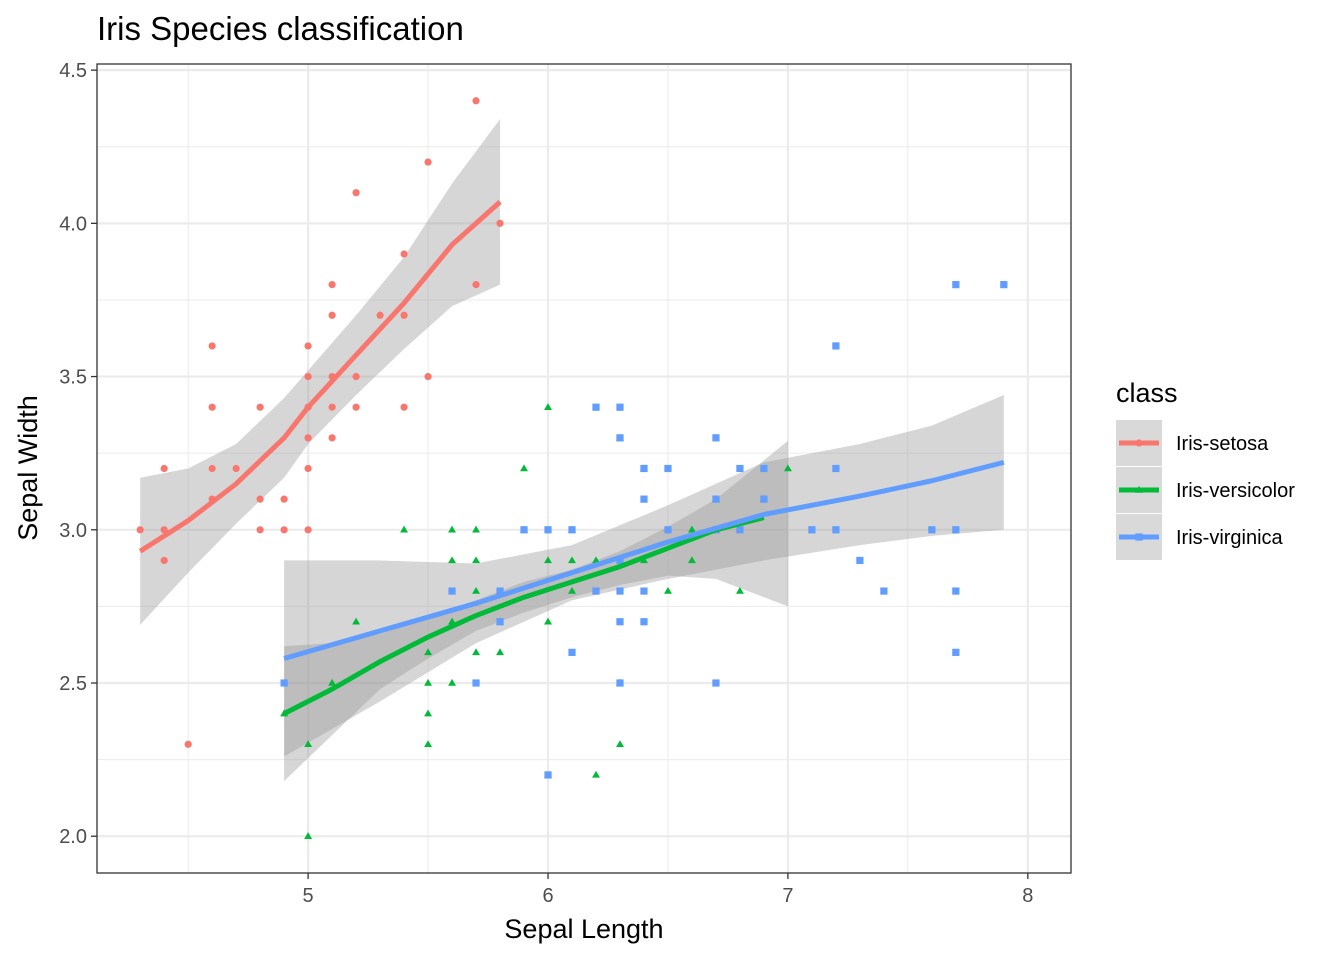  What do you see at coordinates (73, 531) in the screenshot?
I see `y-tick-label: 3.0` at bounding box center [73, 531].